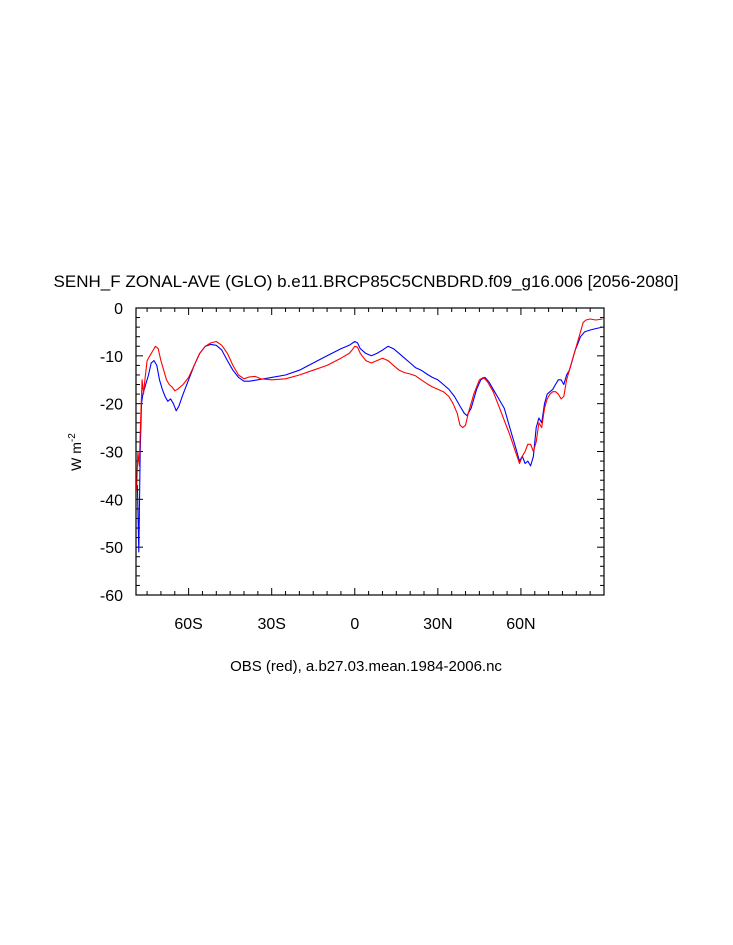 This screenshot has width=733, height=945. I want to click on y-axis-title-text: W m, so click(76, 456).